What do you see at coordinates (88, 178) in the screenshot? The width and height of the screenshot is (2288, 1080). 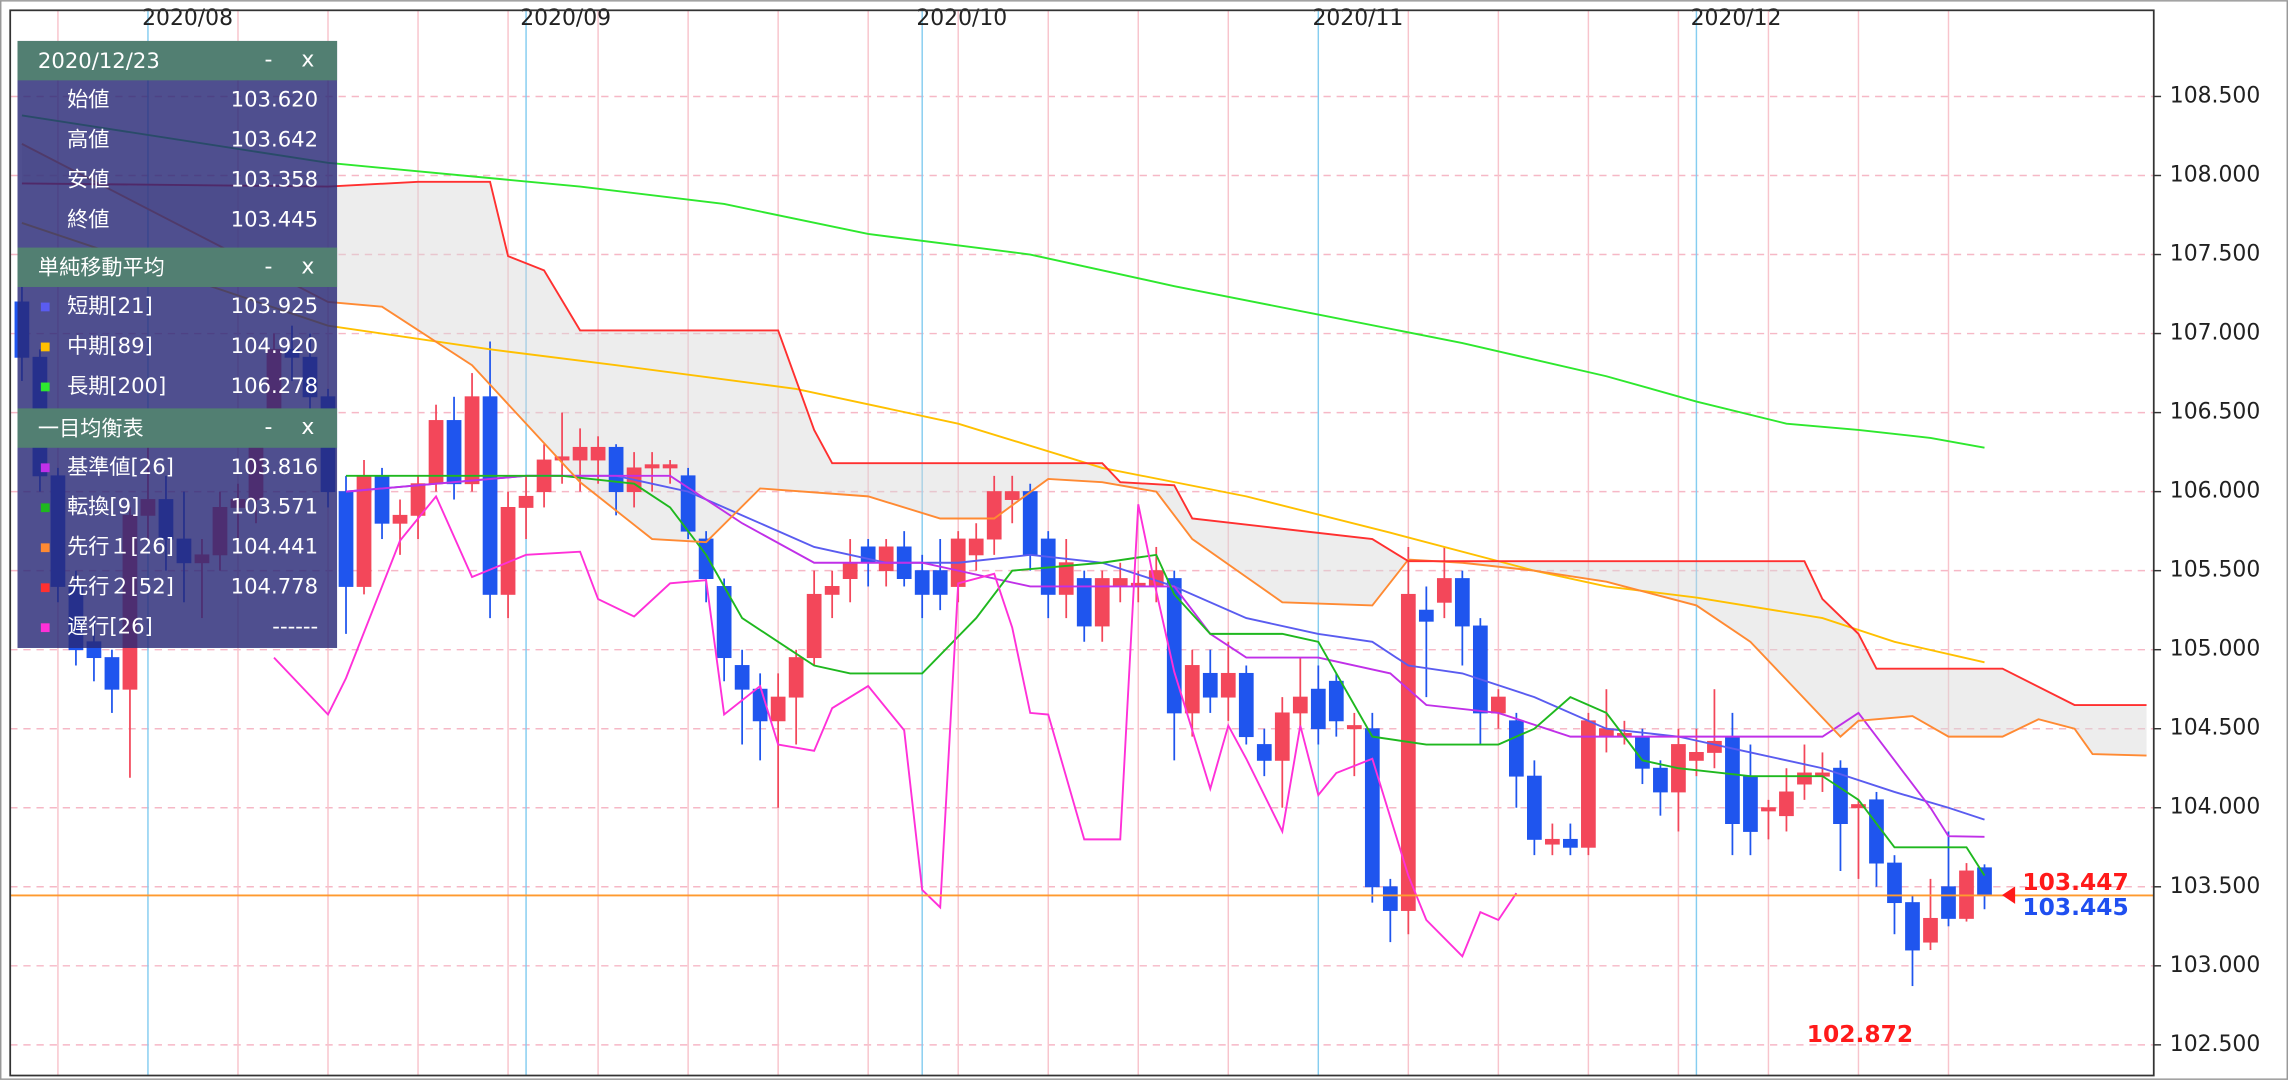 I see `panel-row-label: 安値` at bounding box center [88, 178].